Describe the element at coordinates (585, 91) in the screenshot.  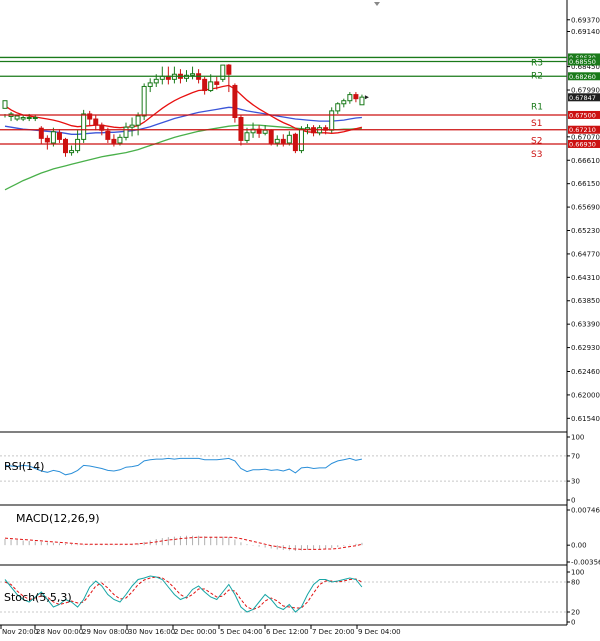
I see `price-tick-label: 0.67990` at that location.